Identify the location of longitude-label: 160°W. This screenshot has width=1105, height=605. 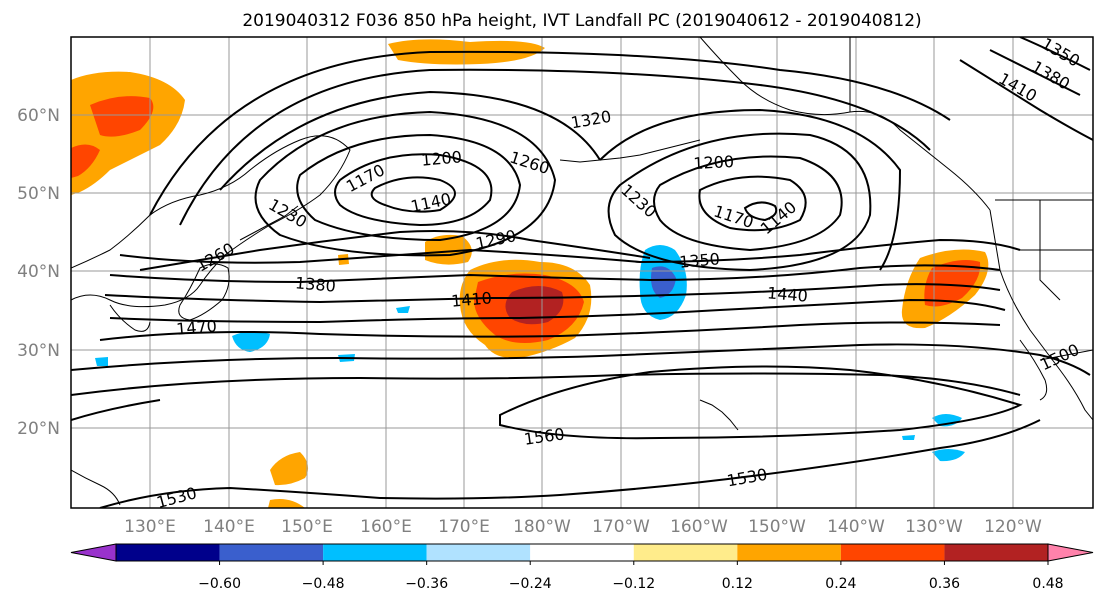
(699, 527).